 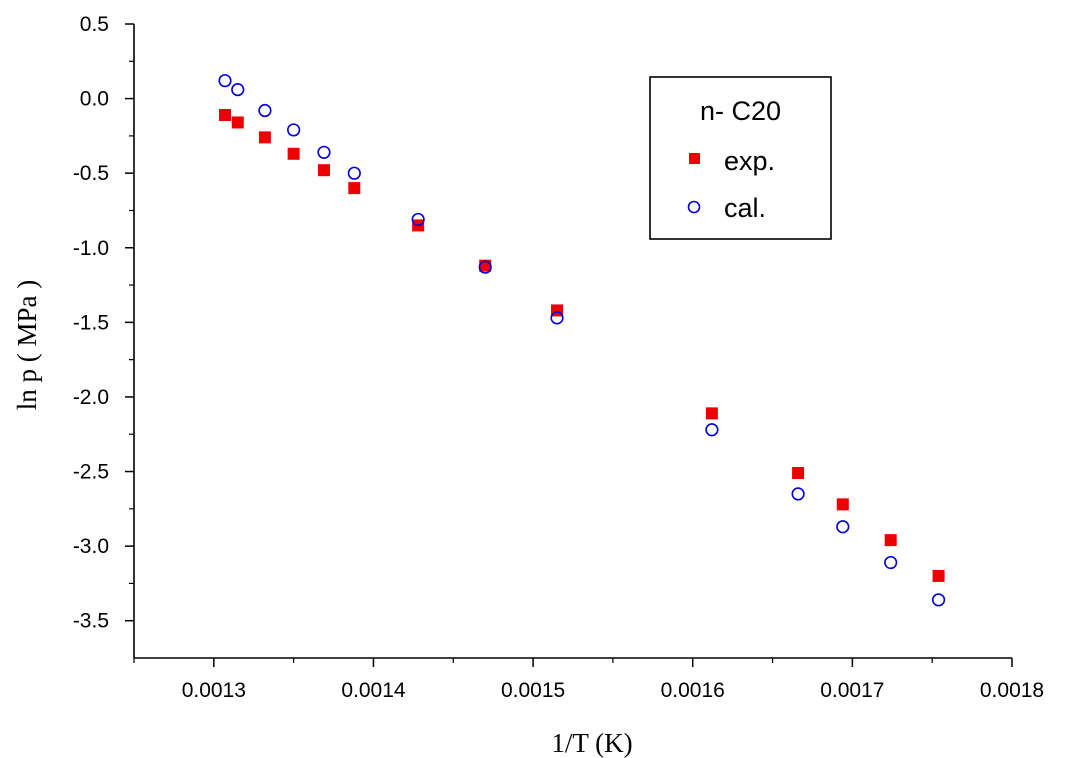 What do you see at coordinates (694, 207) in the screenshot?
I see `legend-marker-cal` at bounding box center [694, 207].